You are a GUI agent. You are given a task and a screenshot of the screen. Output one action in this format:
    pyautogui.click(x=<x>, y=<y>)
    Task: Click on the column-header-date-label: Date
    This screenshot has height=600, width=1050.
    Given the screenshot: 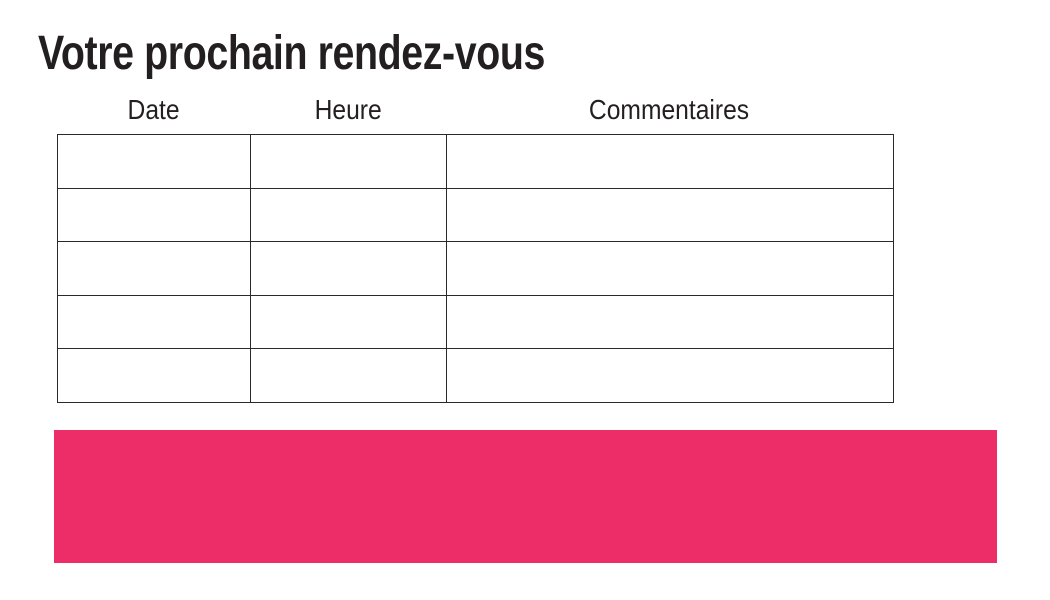 What is the action you would take?
    pyautogui.click(x=153, y=109)
    